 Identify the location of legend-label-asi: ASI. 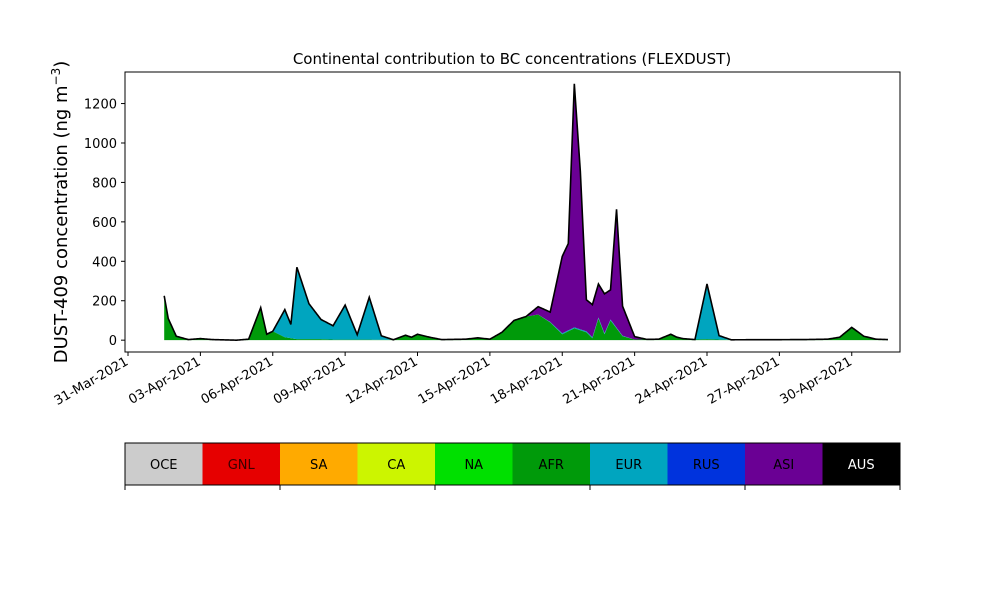
(783, 465).